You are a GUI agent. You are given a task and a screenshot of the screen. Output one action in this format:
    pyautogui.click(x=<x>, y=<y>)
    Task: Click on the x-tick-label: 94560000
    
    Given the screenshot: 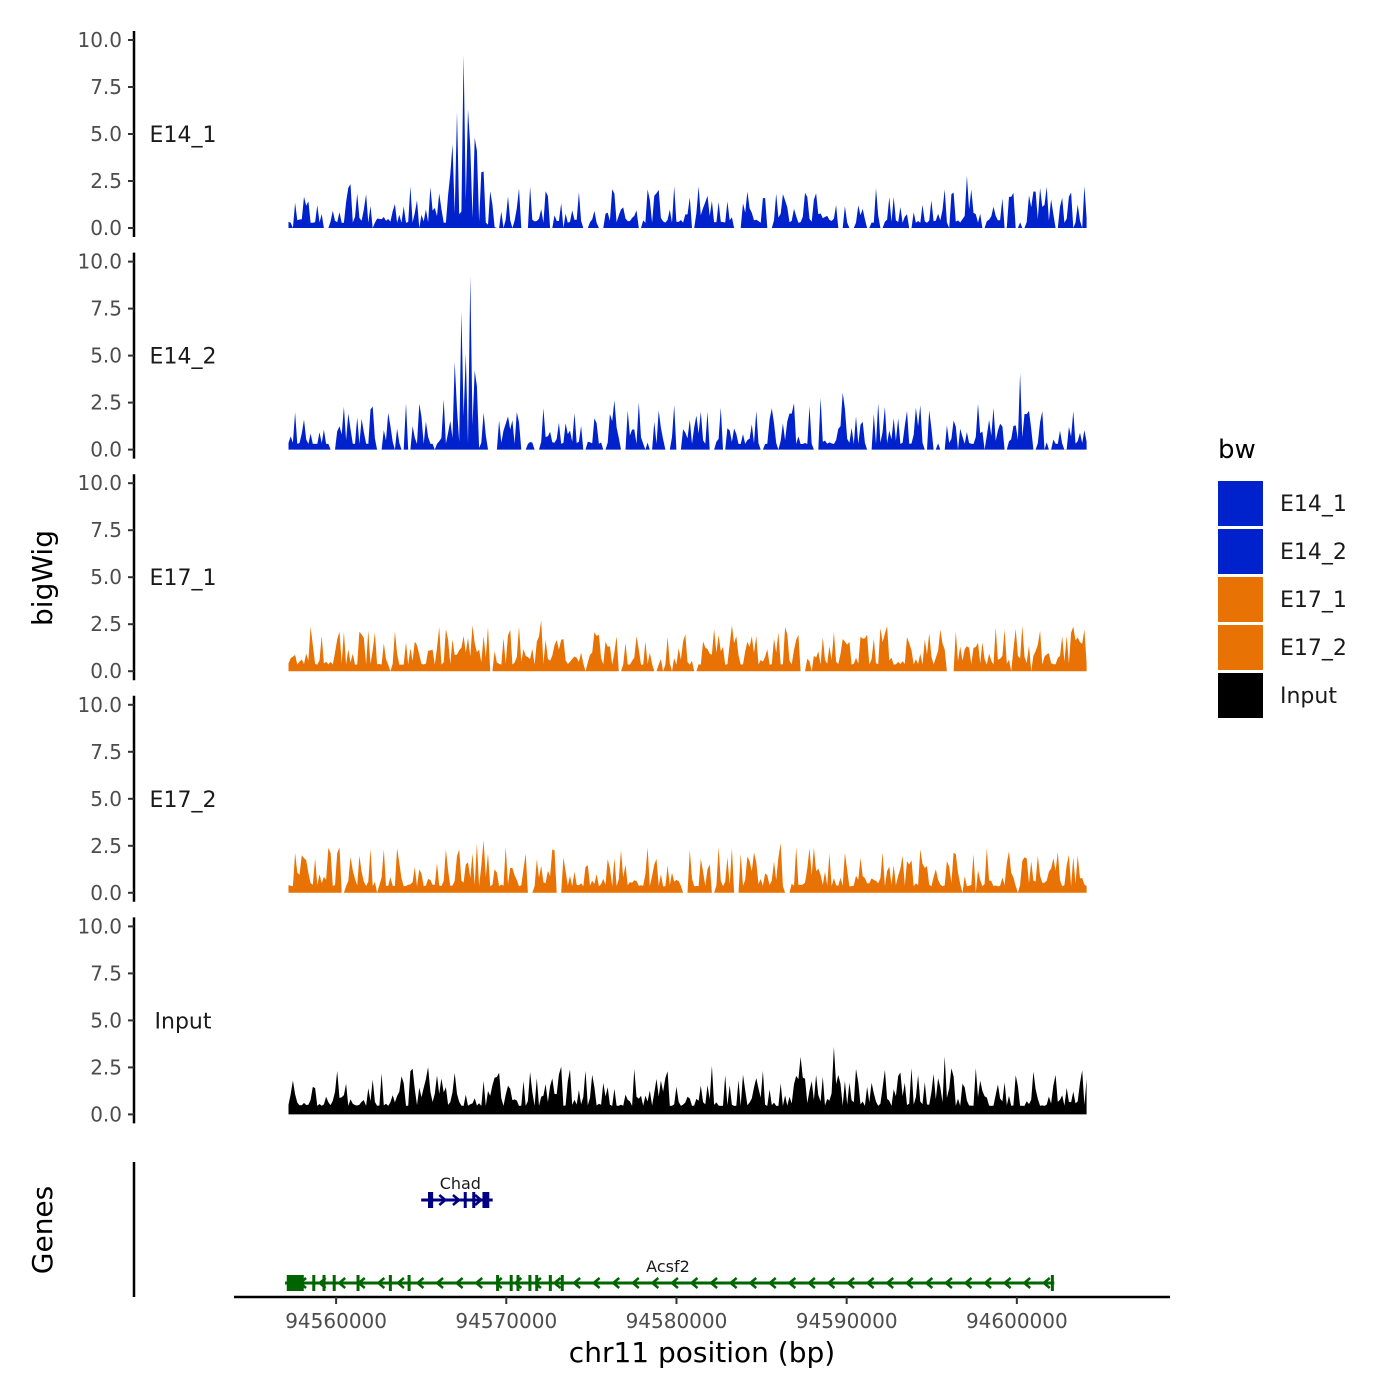 What is the action you would take?
    pyautogui.click(x=336, y=1321)
    